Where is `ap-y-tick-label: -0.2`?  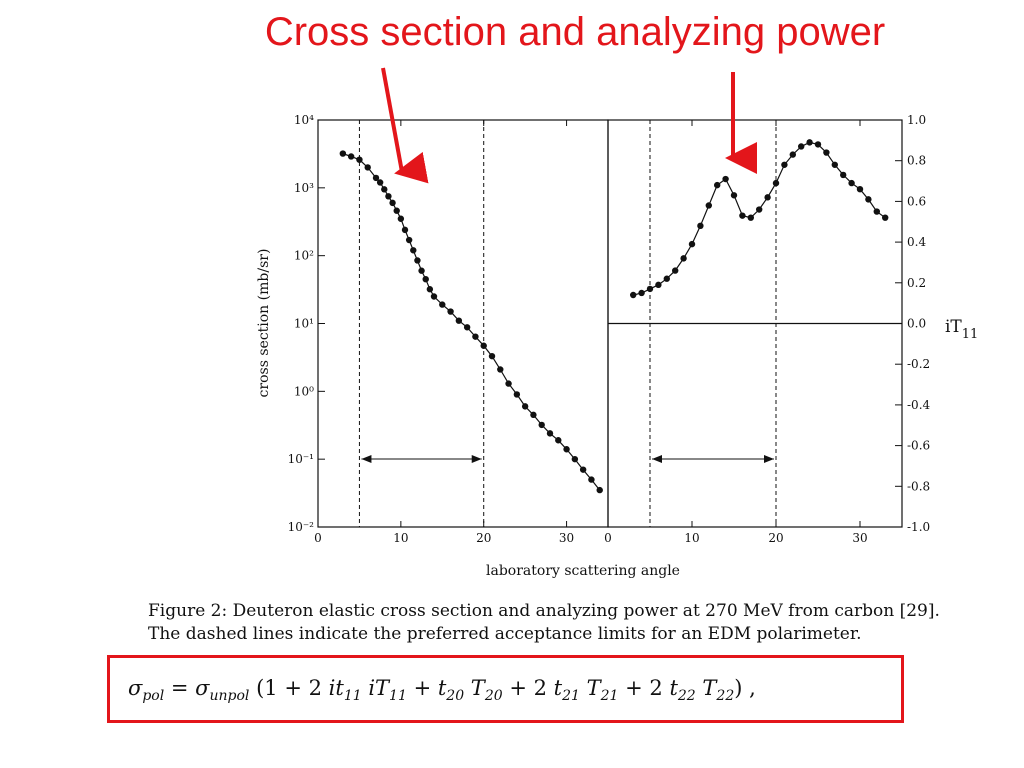
ap-y-tick-label: -0.2 is located at coordinates (918, 364).